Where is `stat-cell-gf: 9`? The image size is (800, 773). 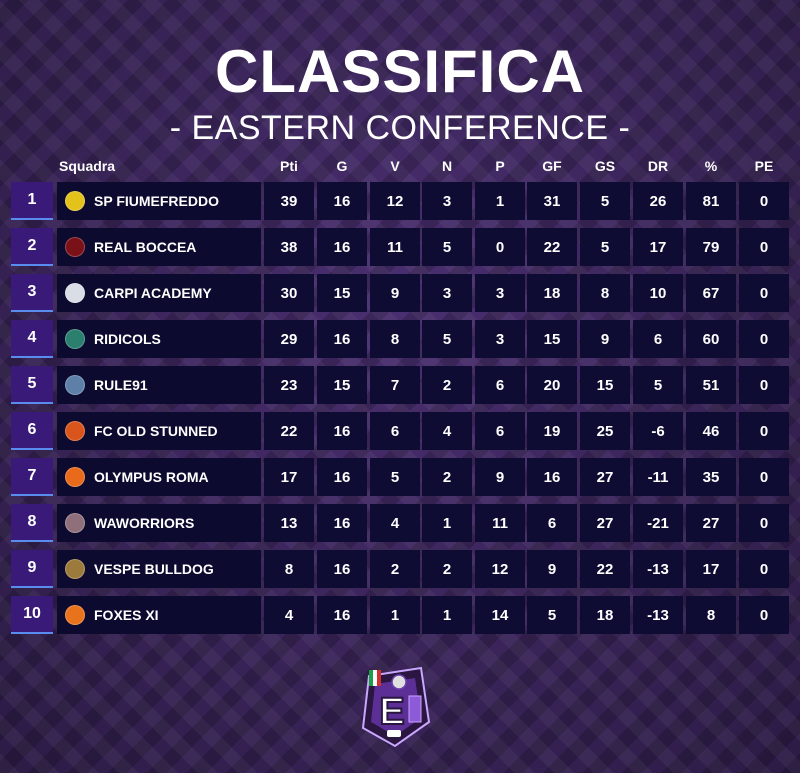 stat-cell-gf: 9 is located at coordinates (552, 569).